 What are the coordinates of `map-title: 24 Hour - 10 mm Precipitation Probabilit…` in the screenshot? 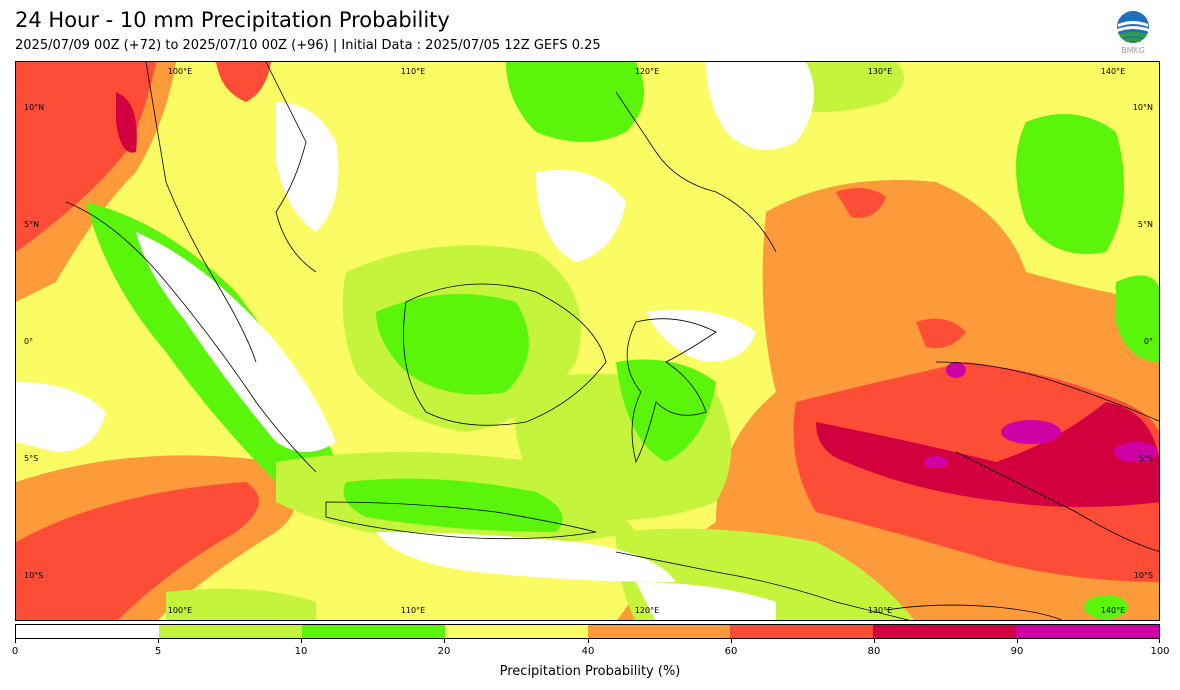 It's located at (232, 20).